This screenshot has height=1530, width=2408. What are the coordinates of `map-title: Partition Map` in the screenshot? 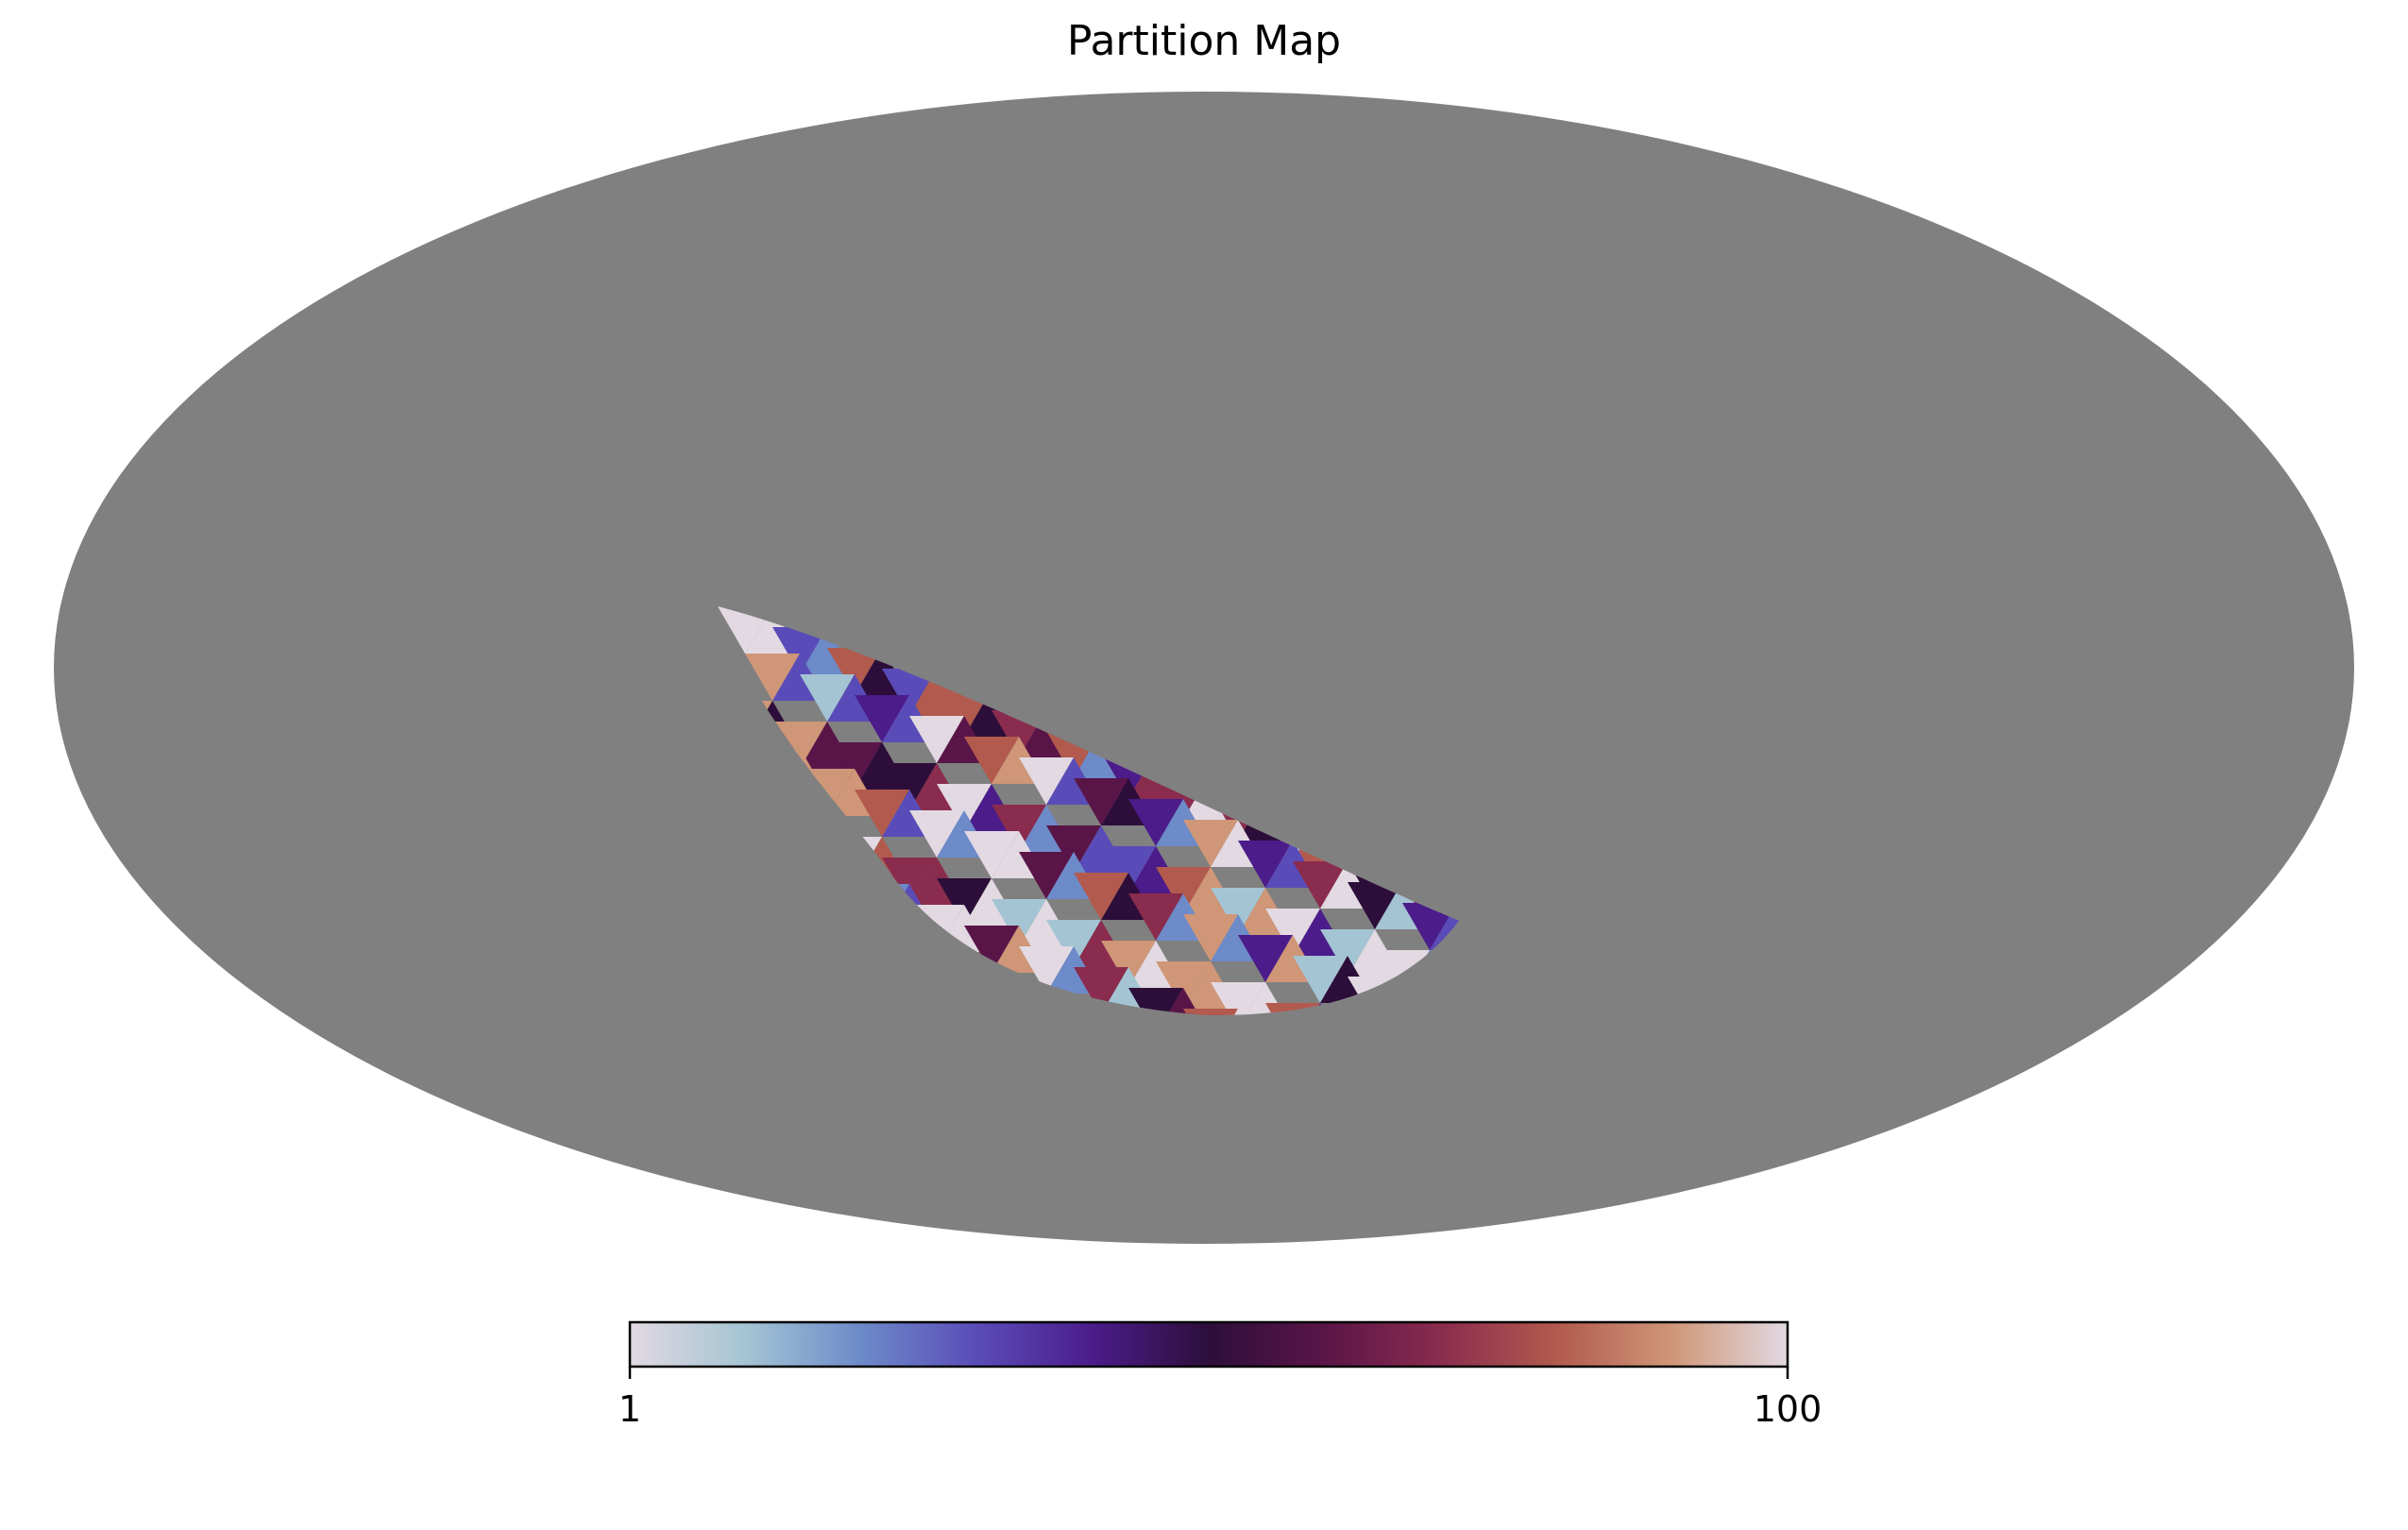 It's located at (1204, 41).